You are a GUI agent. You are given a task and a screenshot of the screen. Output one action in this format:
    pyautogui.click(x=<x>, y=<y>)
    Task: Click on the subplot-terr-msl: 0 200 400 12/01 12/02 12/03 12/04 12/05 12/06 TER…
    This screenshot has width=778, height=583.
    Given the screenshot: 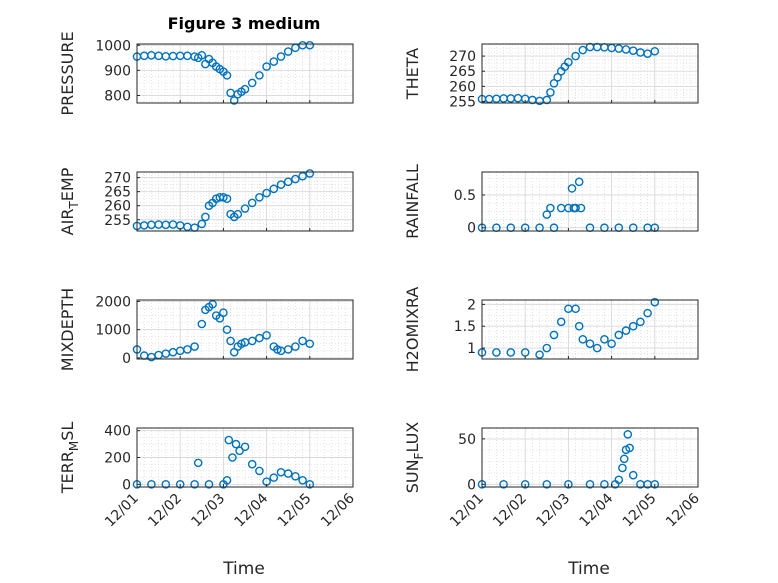 What is the action you would take?
    pyautogui.click(x=208, y=476)
    